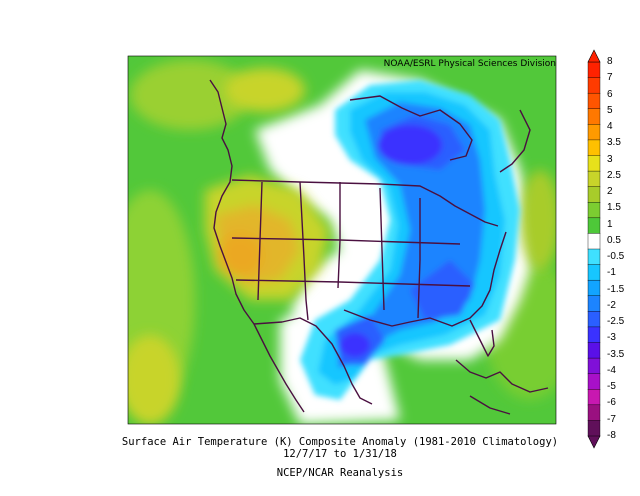 This screenshot has width=640, height=496. I want to click on colorbar-tick-label: 5, so click(610, 110).